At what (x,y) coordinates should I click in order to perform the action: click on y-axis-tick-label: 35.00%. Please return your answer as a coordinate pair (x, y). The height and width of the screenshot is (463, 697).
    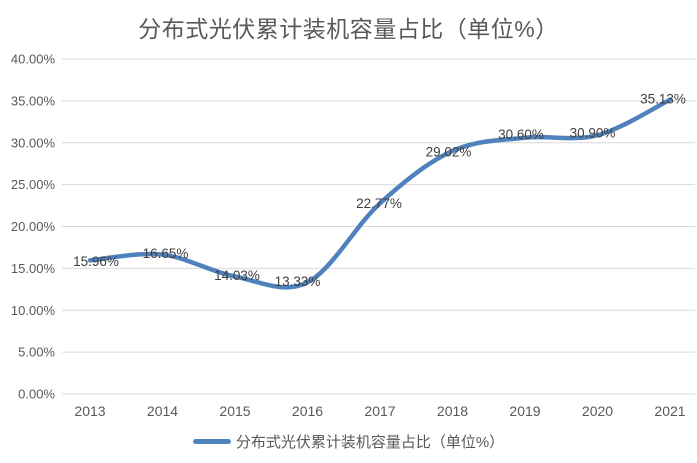
    Looking at the image, I should click on (33, 100).